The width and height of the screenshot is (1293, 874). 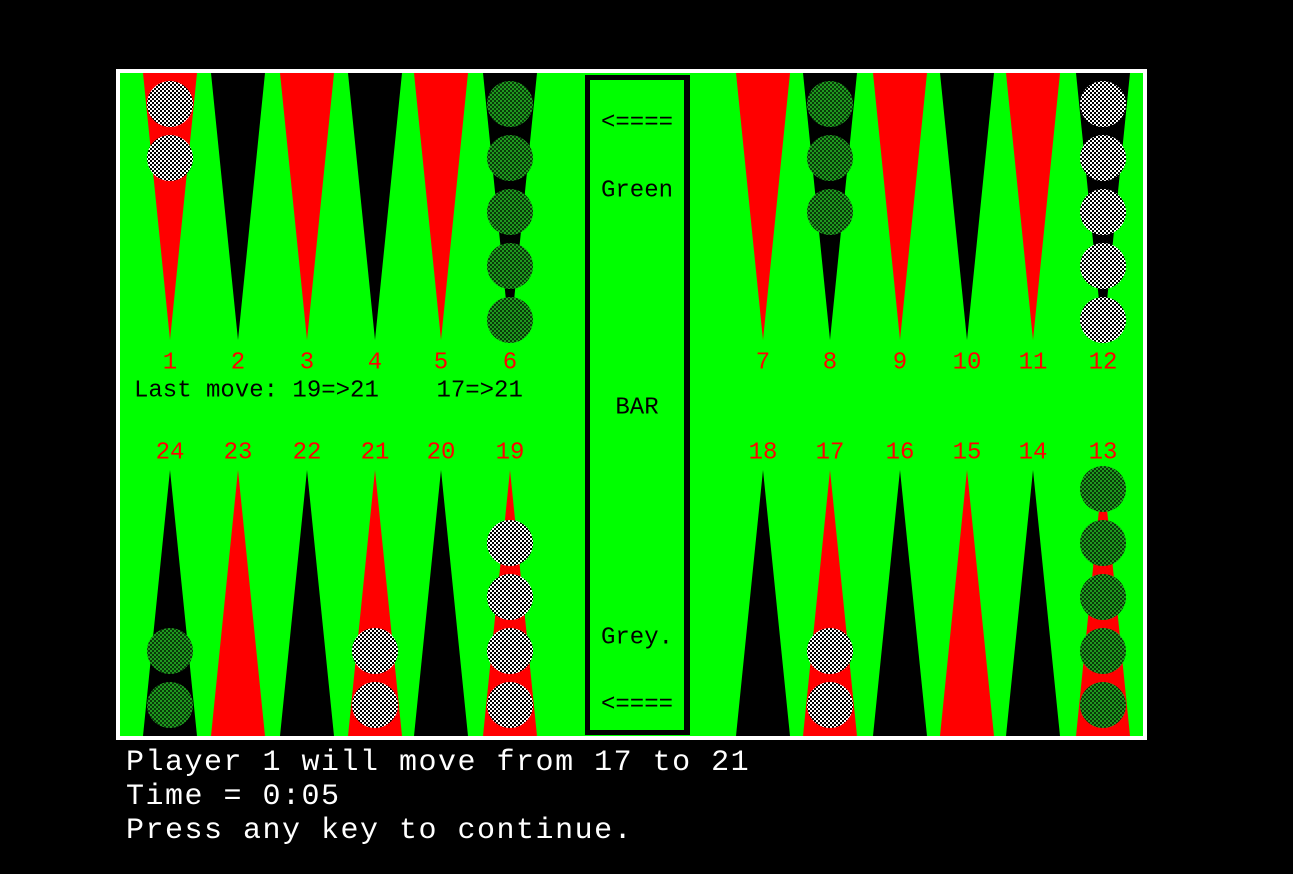 I want to click on point-number: 16, so click(x=900, y=452).